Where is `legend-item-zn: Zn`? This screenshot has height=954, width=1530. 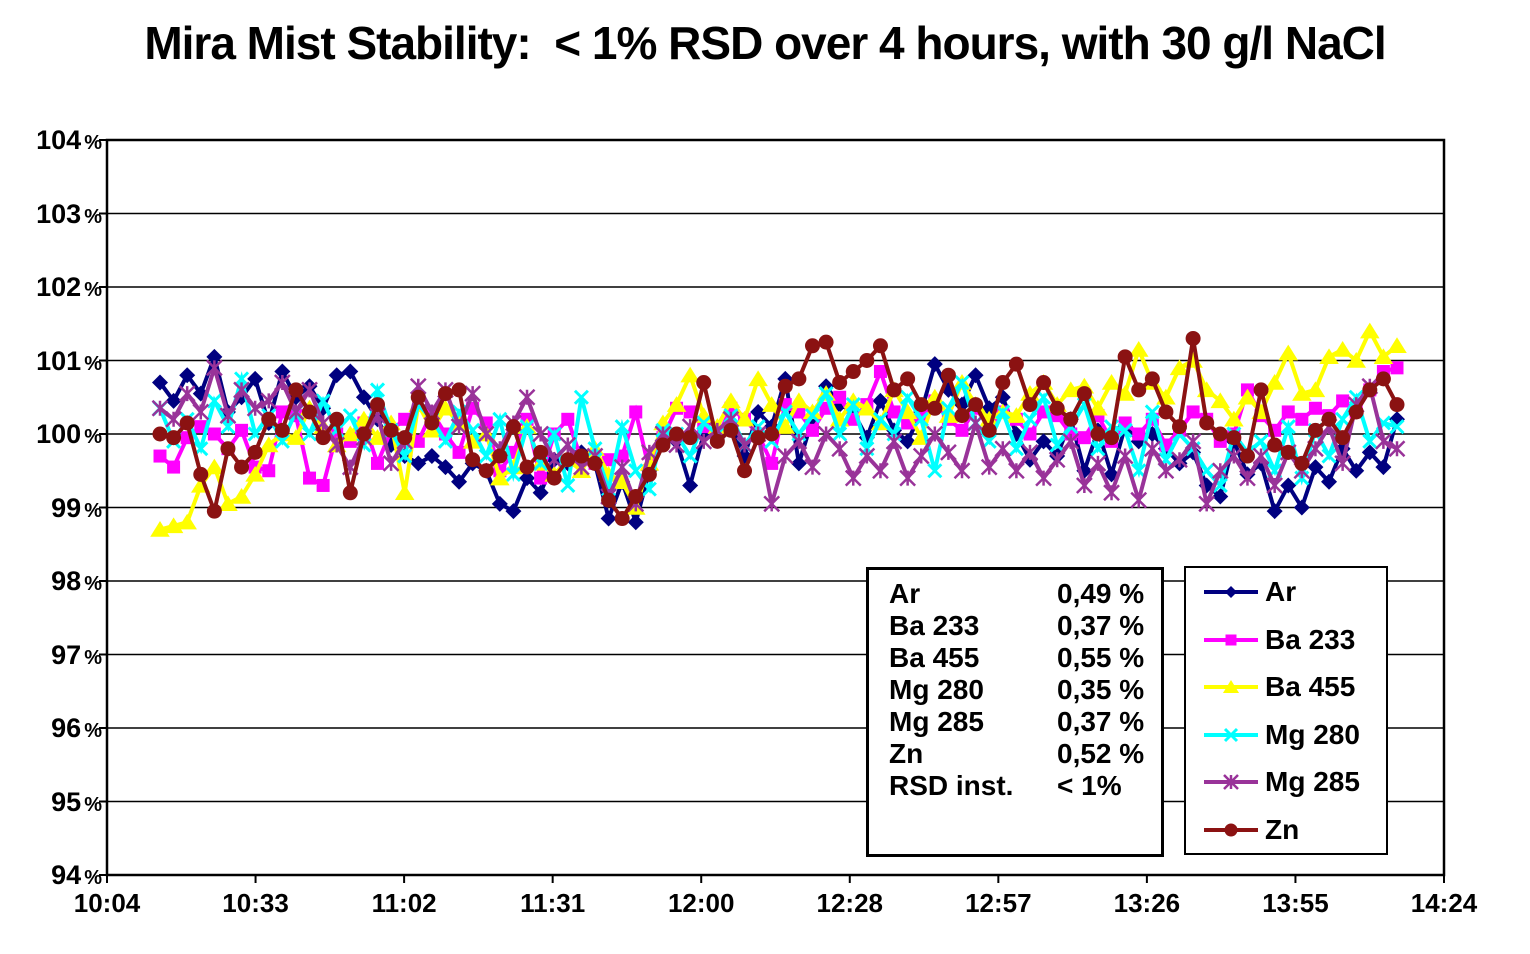 legend-item-zn: Zn is located at coordinates (1243, 829).